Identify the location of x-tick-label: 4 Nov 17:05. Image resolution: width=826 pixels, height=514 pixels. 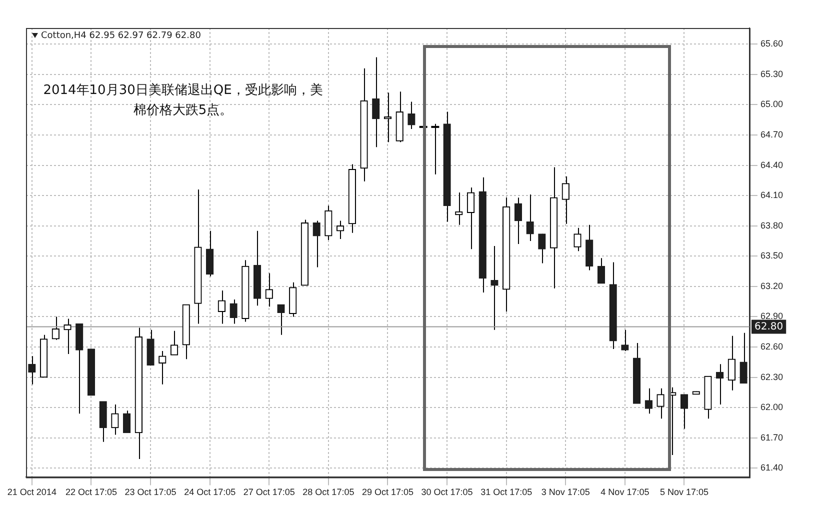
(625, 492).